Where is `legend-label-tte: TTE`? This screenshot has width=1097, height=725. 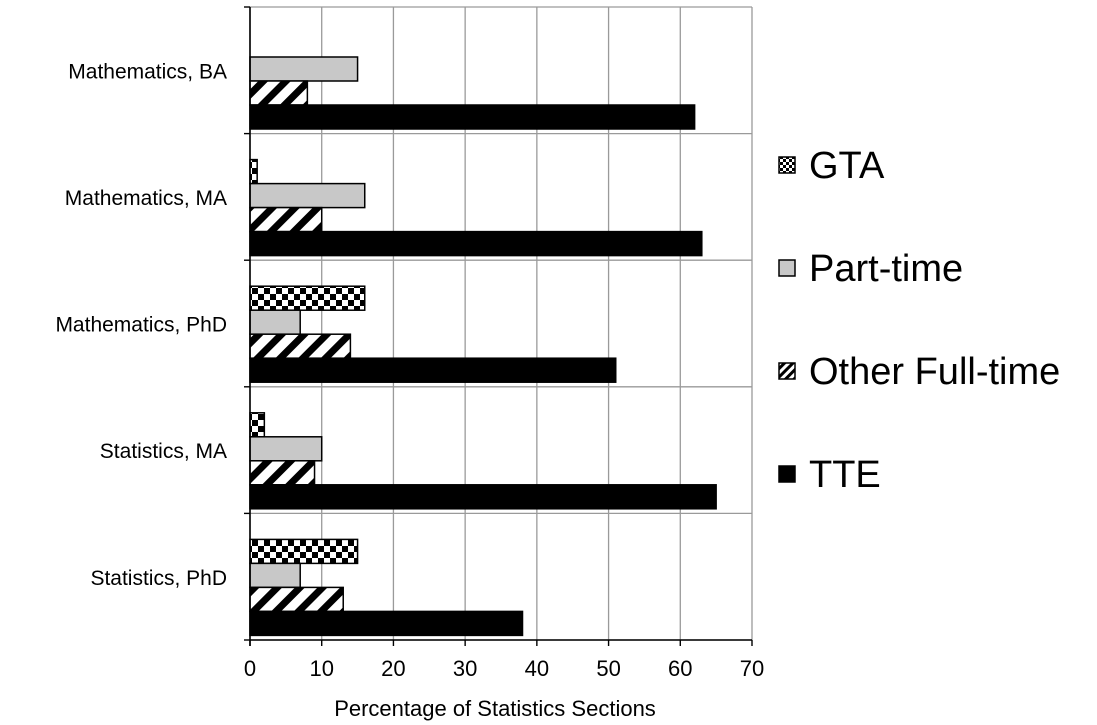
legend-label-tte: TTE is located at coordinates (845, 475).